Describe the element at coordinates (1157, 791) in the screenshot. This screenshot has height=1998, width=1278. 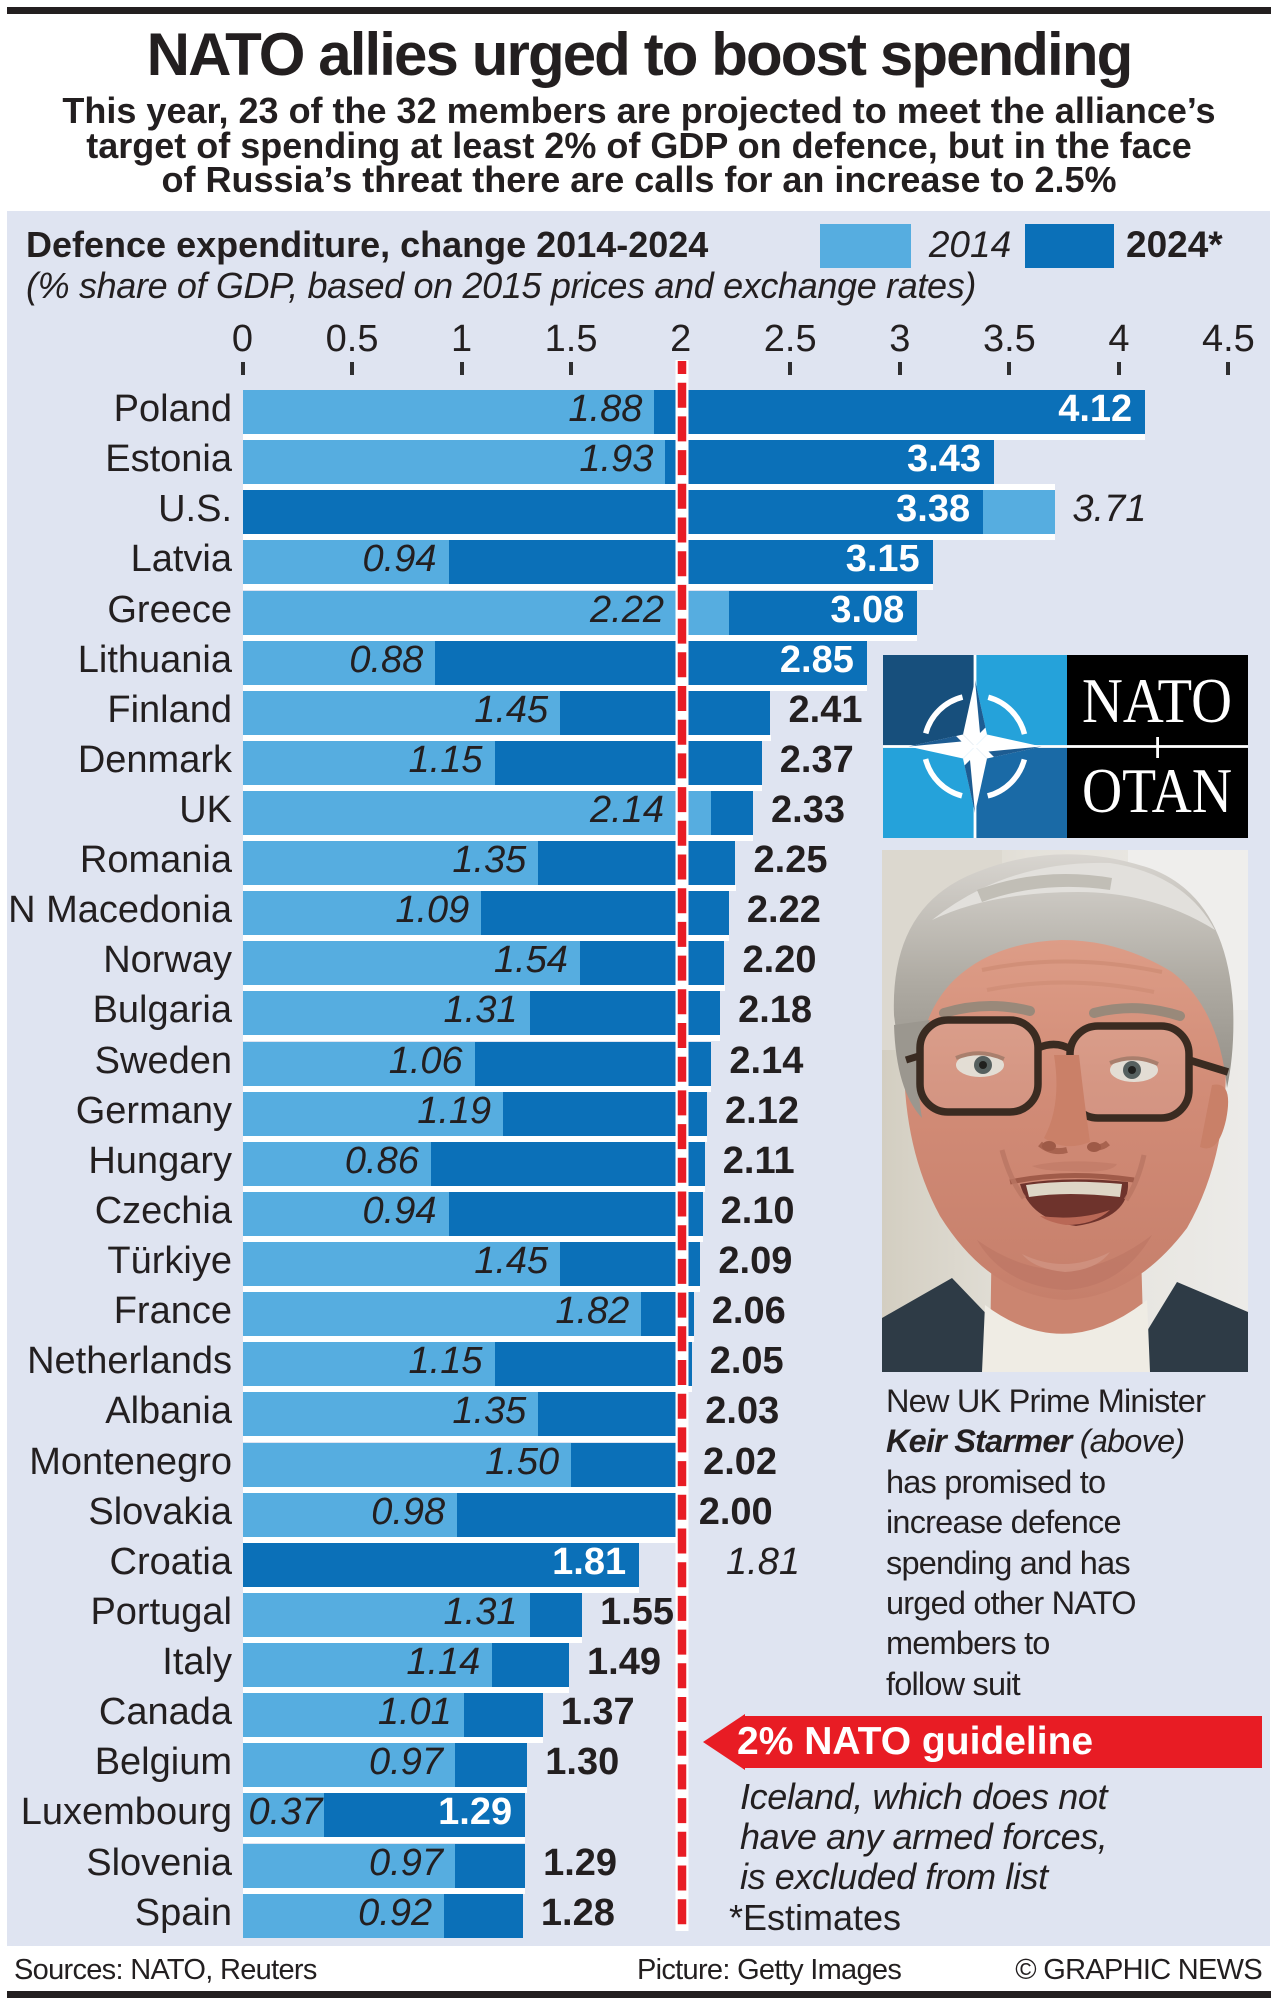
I see `svg-text: OTAN` at that location.